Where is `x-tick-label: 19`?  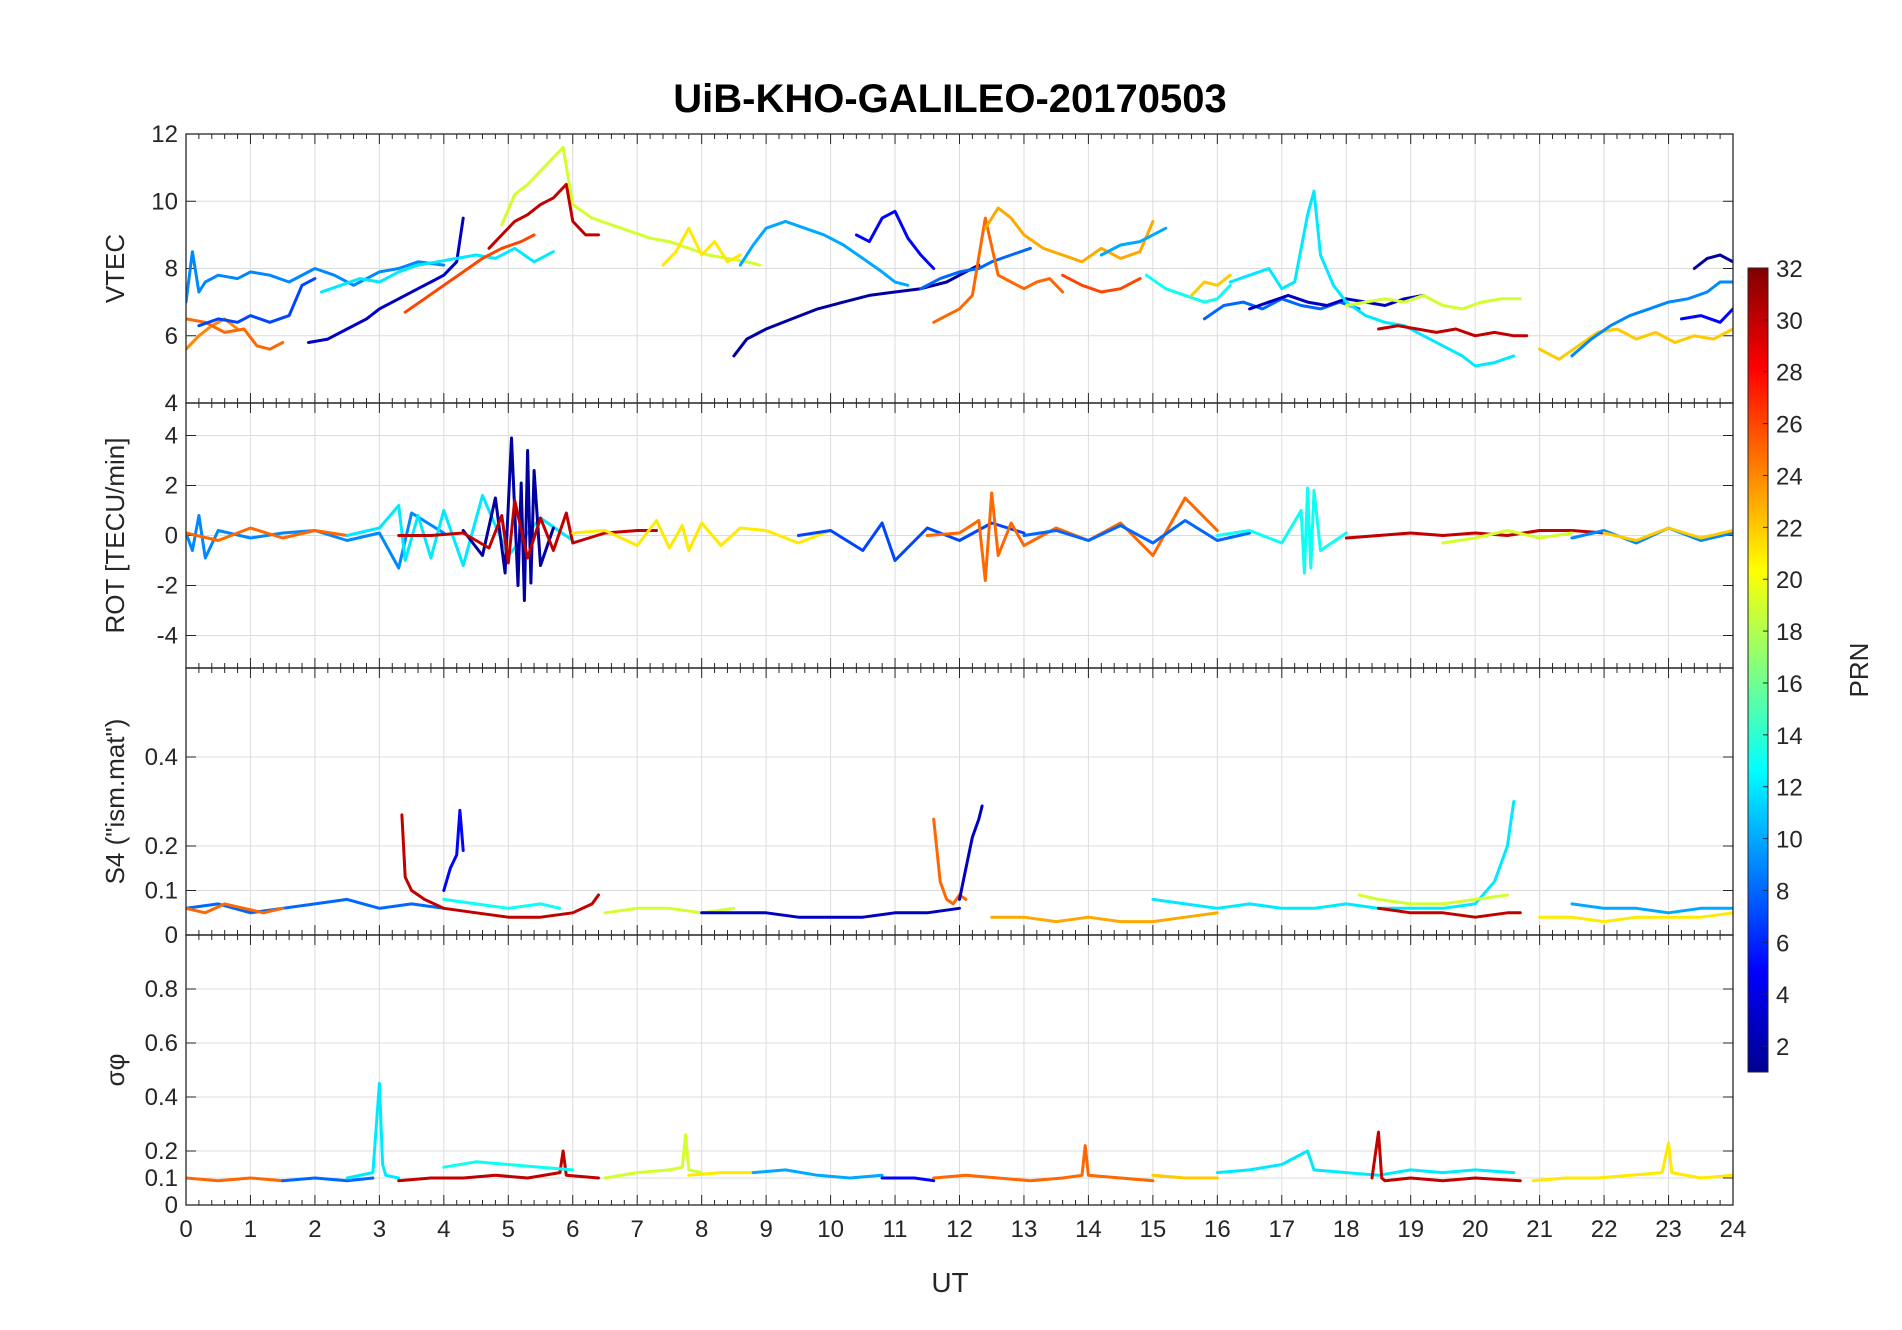
x-tick-label: 19 is located at coordinates (1410, 1229).